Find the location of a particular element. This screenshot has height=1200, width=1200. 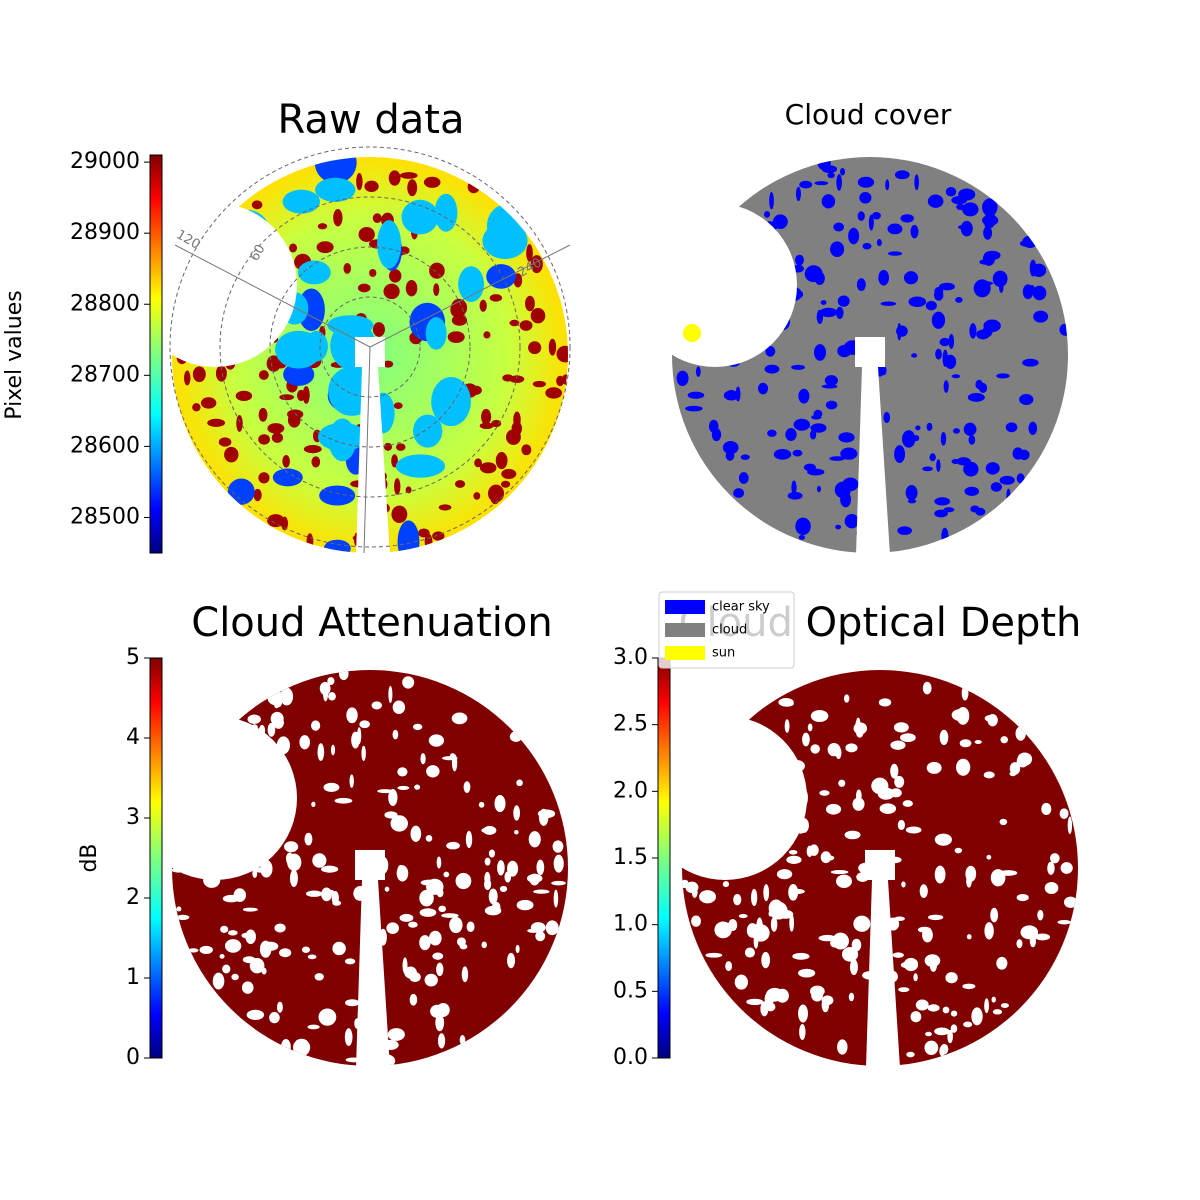

panel-title: Raw data is located at coordinates (371, 120).